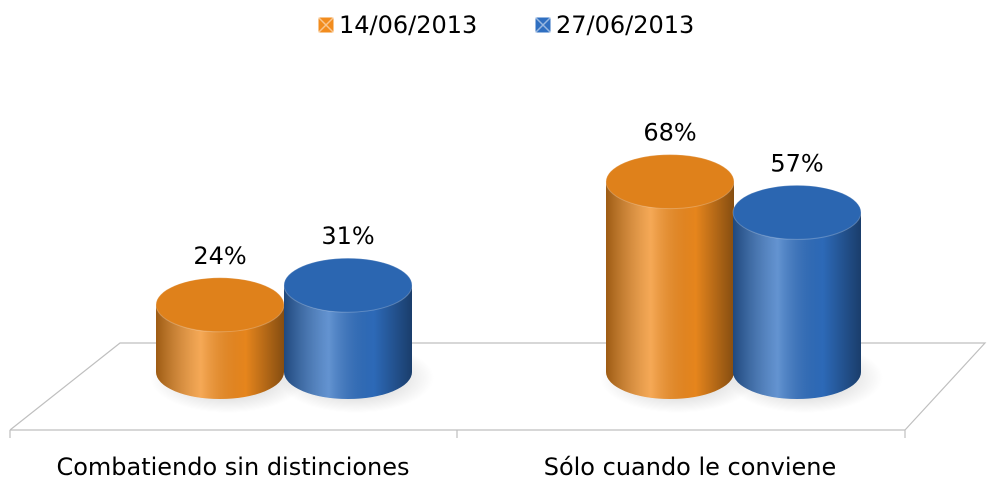  Describe the element at coordinates (232, 466) in the screenshot. I see `x-tick-label: Combatiendo sin distinciones` at that location.